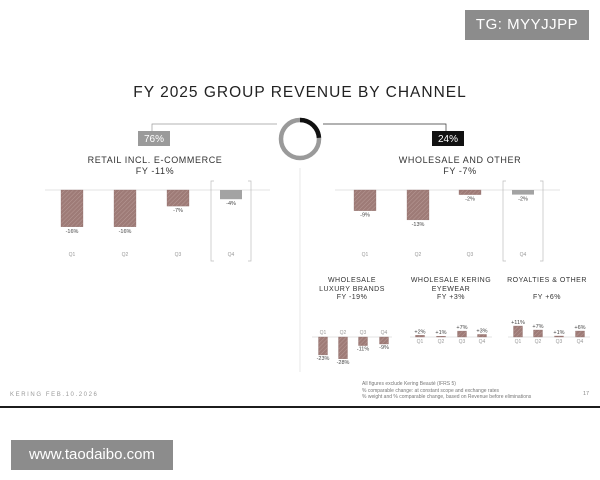 This screenshot has width=600, height=480. Describe the element at coordinates (482, 342) in the screenshot. I see `eyewear-tick-q4: Q4` at that location.